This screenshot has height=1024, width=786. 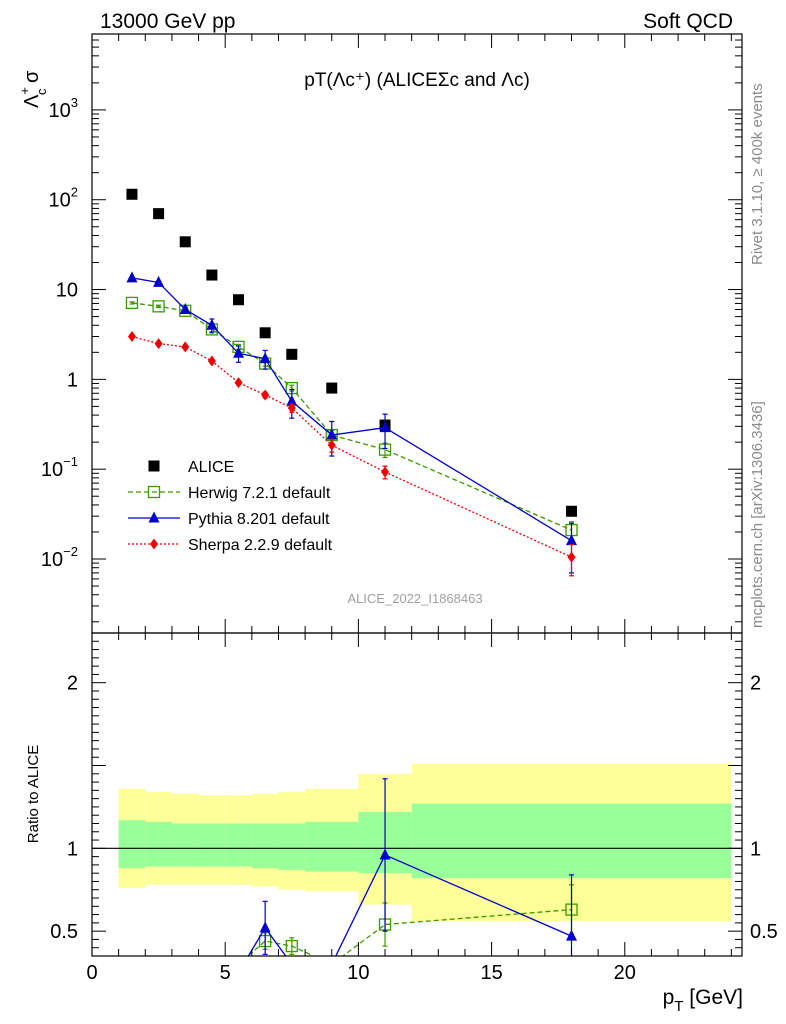 What do you see at coordinates (32, 79) in the screenshot?
I see `y-axis-label-tail: σ` at bounding box center [32, 79].